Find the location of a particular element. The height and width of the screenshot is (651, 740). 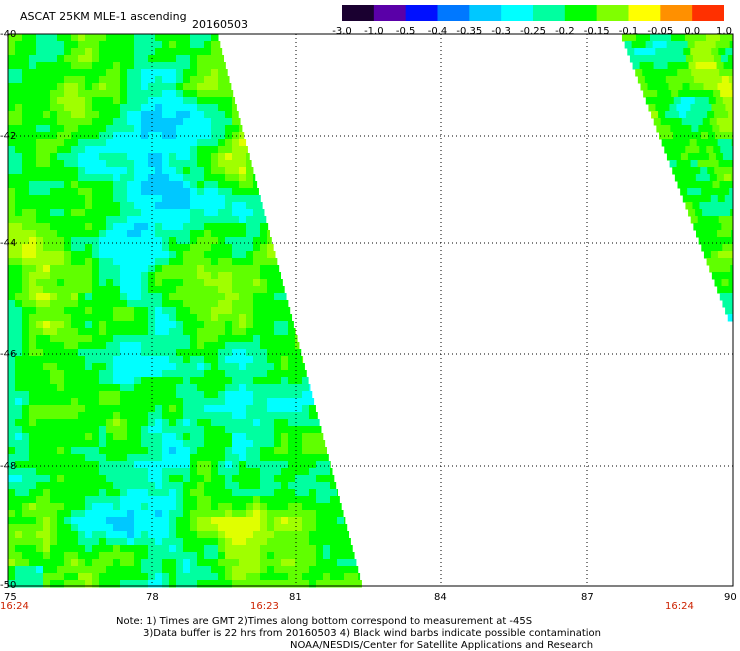

colorbar-label: -0.2 is located at coordinates (565, 31).